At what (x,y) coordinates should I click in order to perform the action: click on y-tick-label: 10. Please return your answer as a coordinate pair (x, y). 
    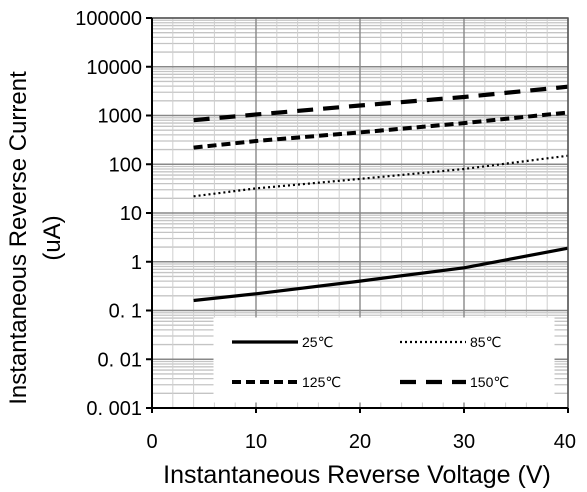
    Looking at the image, I should click on (131, 214).